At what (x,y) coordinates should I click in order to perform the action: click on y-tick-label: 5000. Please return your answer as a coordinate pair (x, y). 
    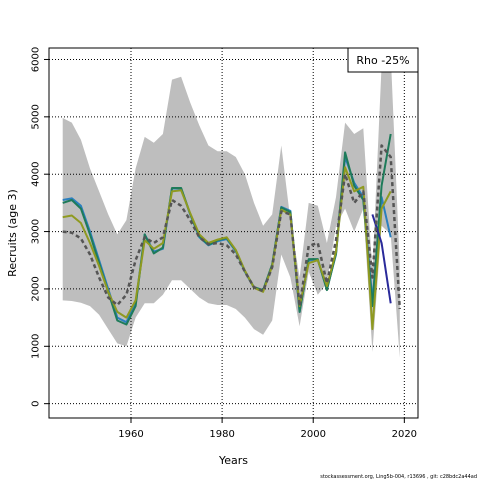
    Looking at the image, I should click on (36, 116).